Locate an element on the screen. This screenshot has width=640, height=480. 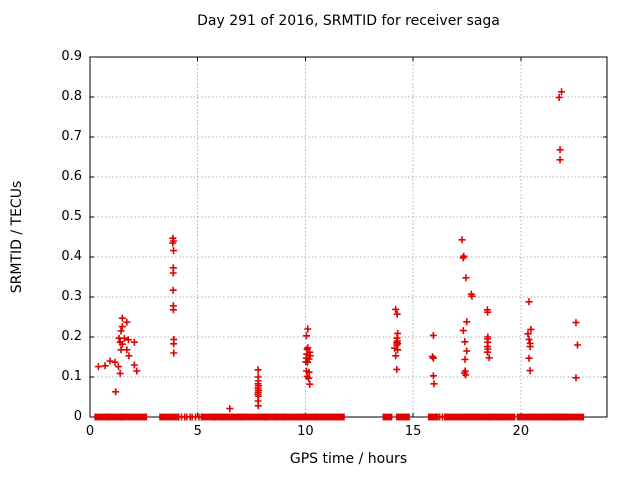
y-tick-label: 0.7 is located at coordinates (71, 136).